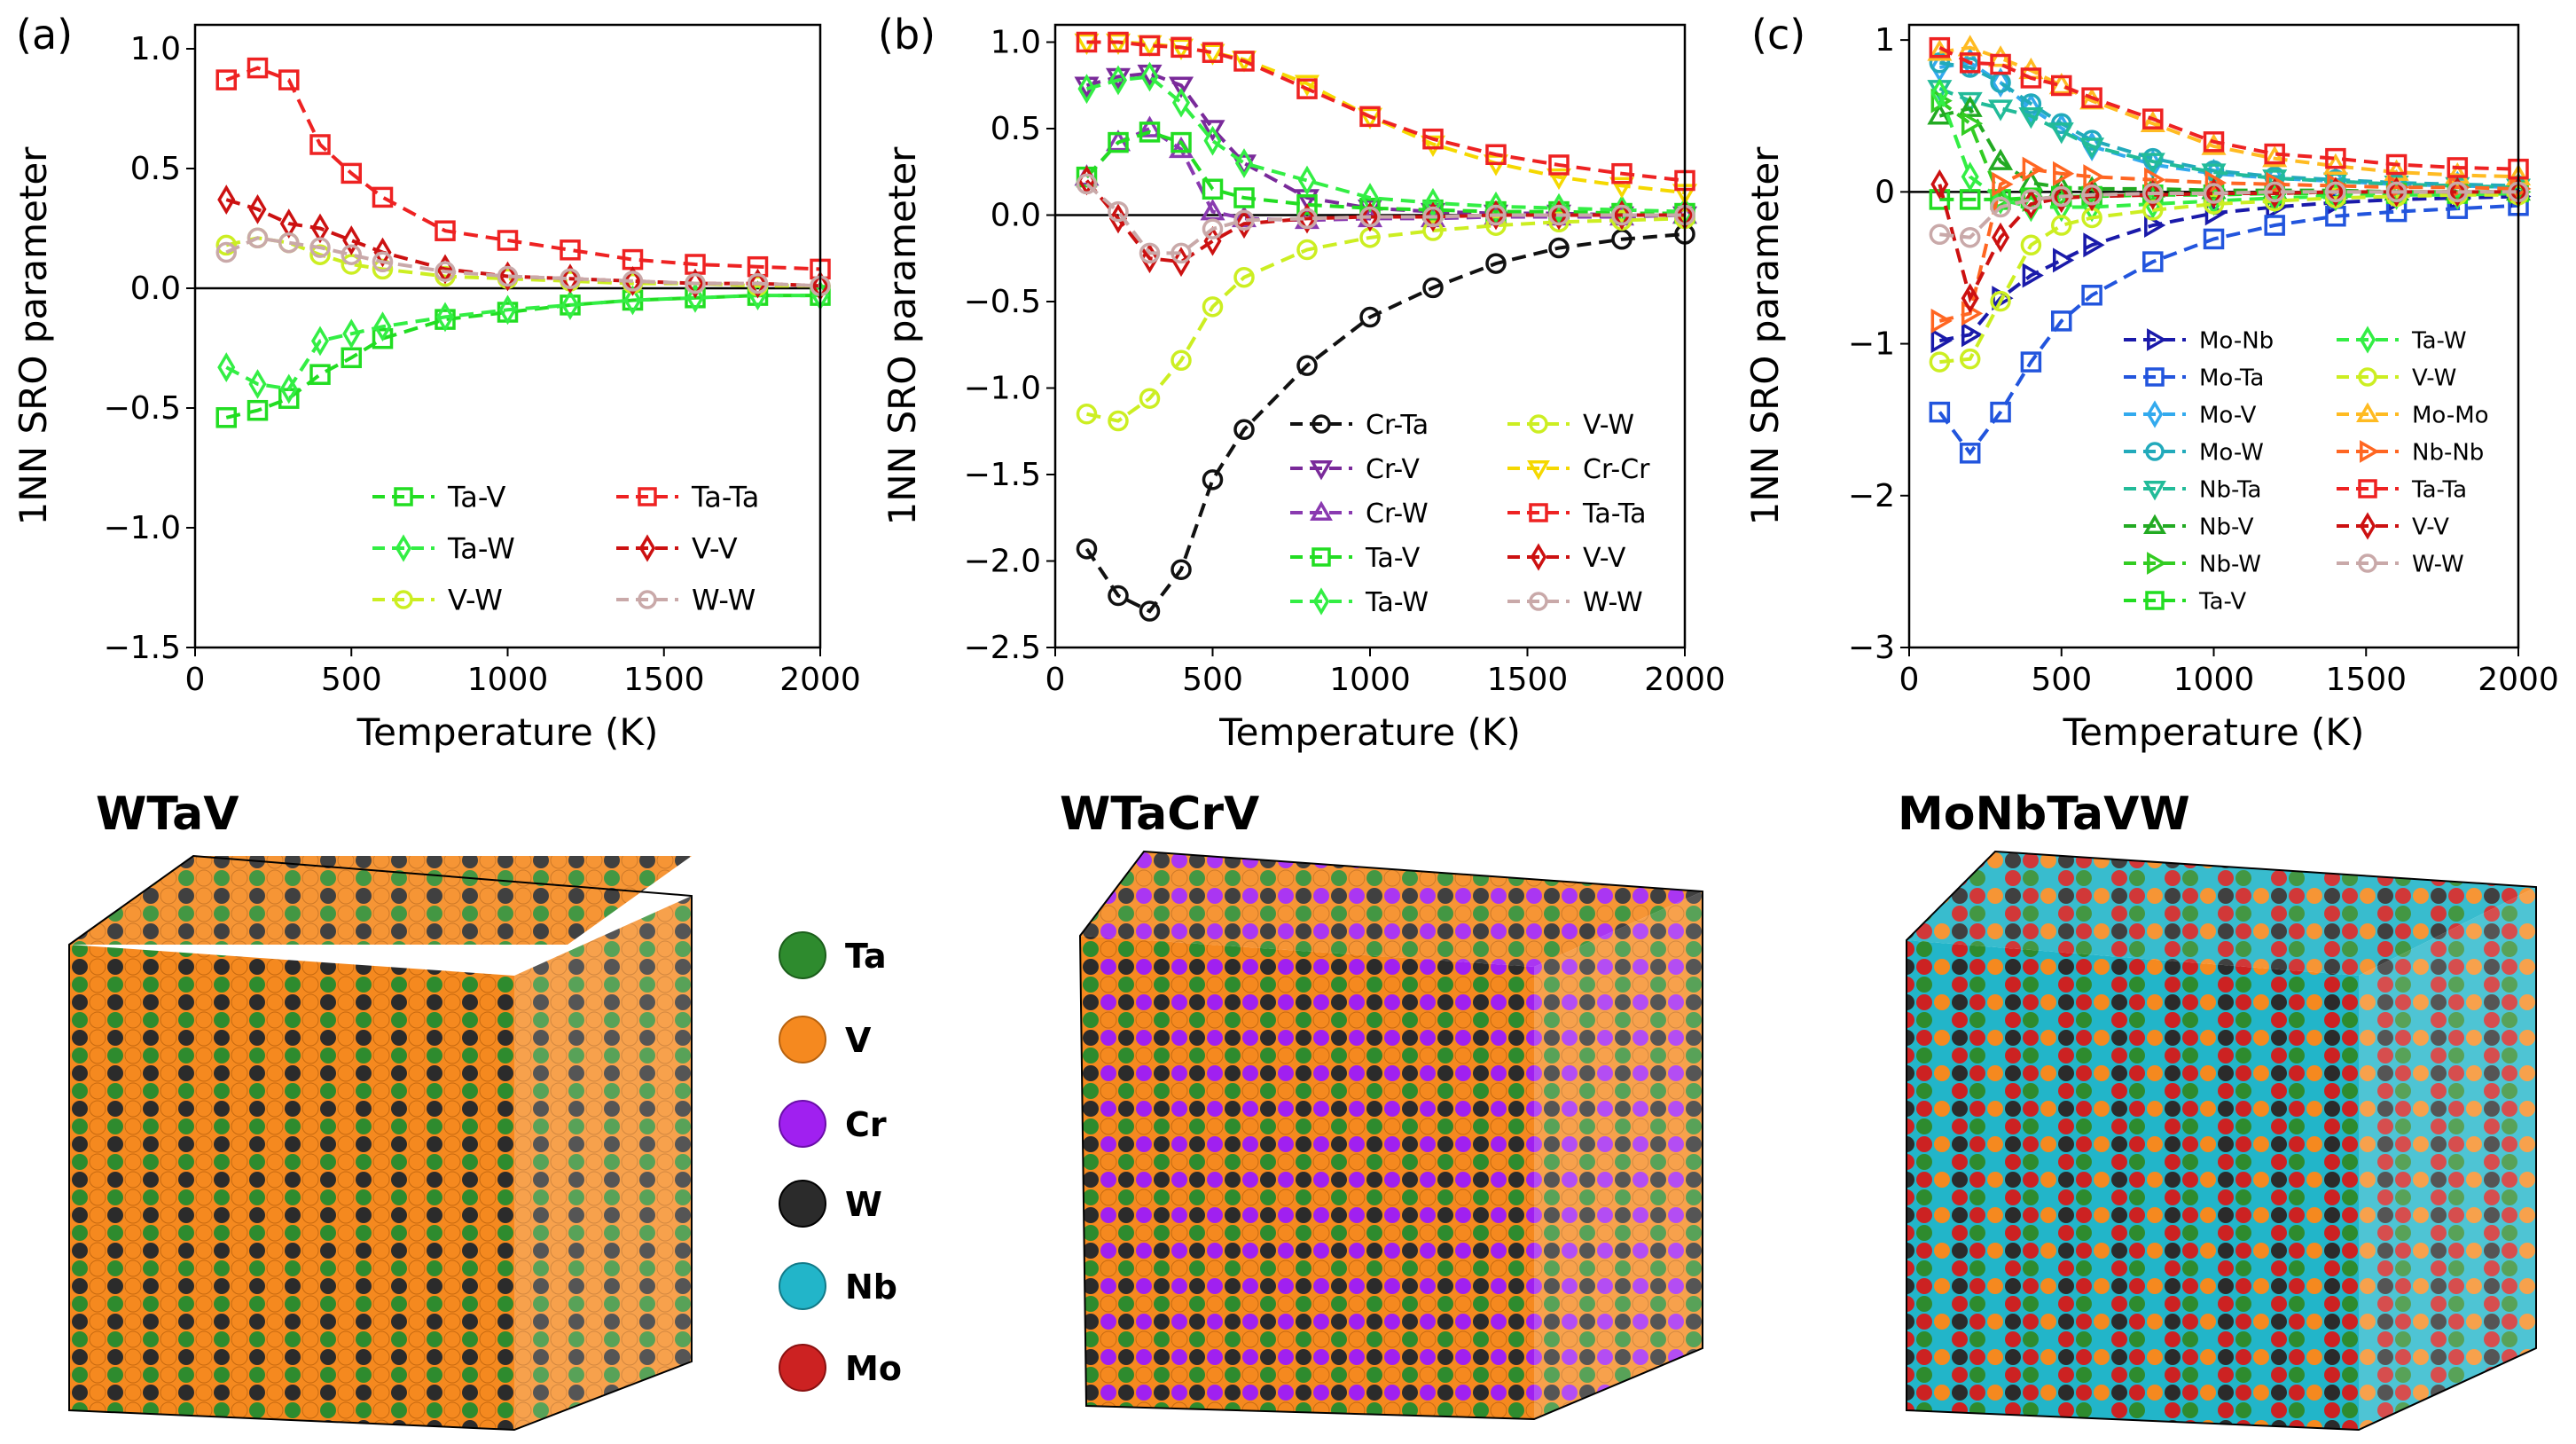  What do you see at coordinates (2447, 1158) in the screenshot?
I see `cube-side-face` at bounding box center [2447, 1158].